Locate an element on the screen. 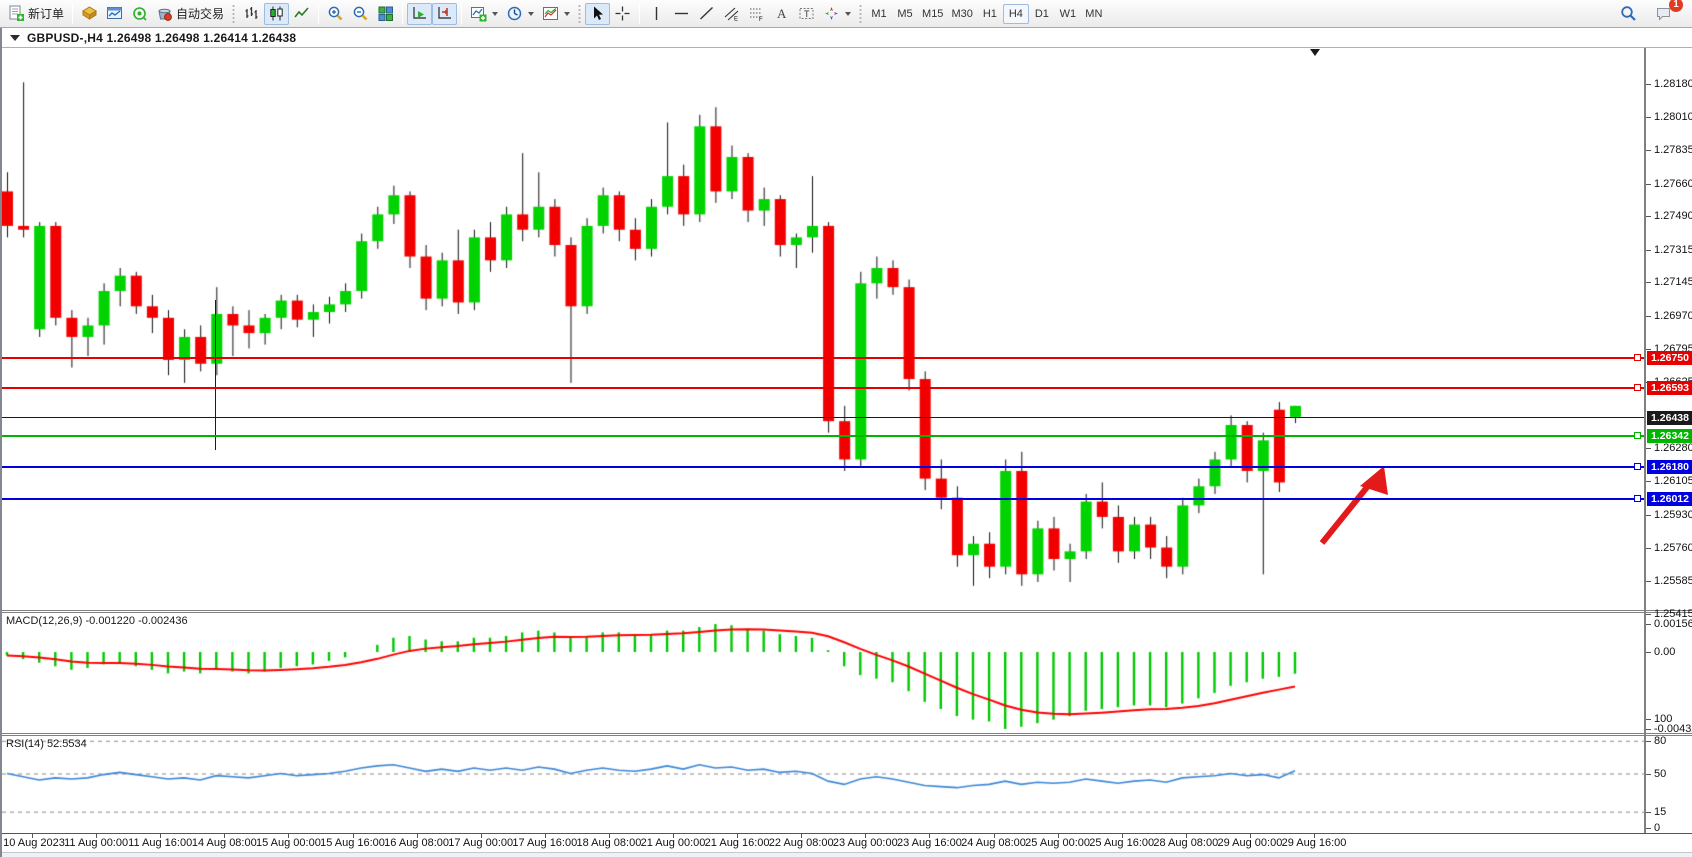  price-badge: 1.26593 is located at coordinates (1669, 388).